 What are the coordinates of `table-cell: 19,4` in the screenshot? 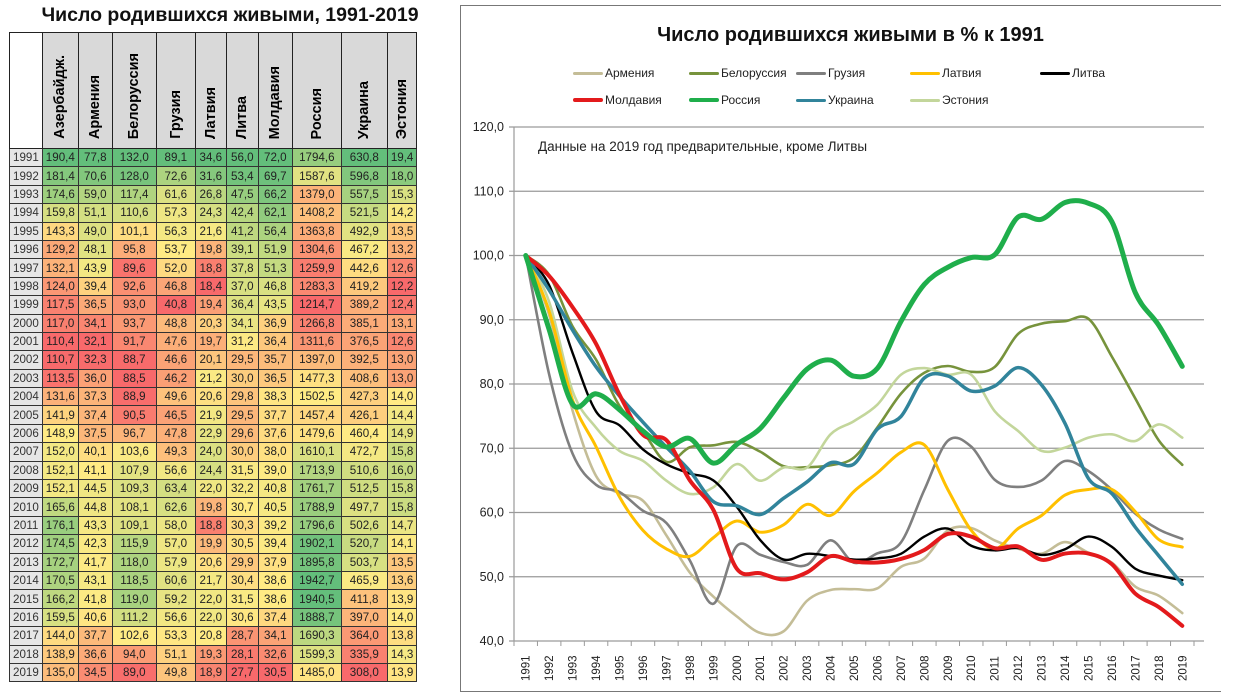 It's located at (402, 157).